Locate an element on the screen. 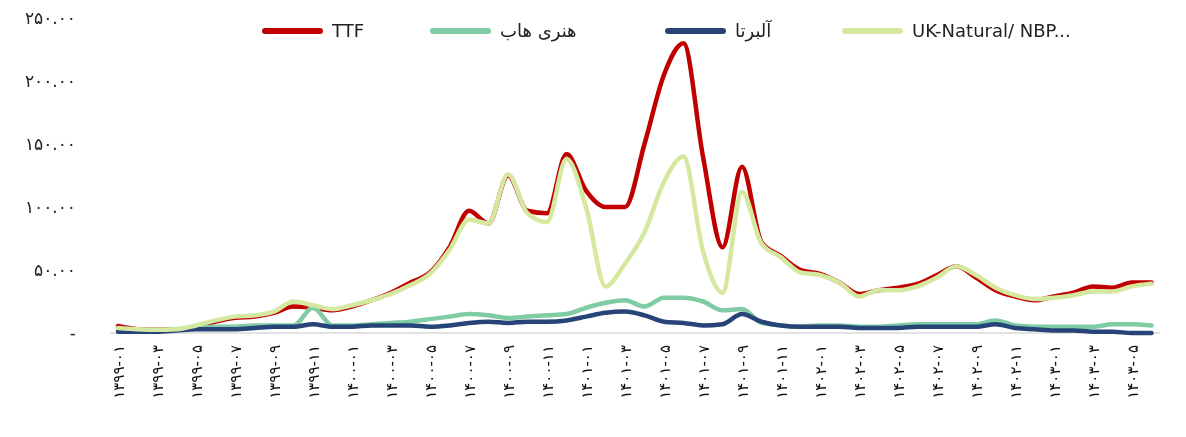  x-tick-label: ۱۳۹۹-۰۳ is located at coordinates (158, 372).